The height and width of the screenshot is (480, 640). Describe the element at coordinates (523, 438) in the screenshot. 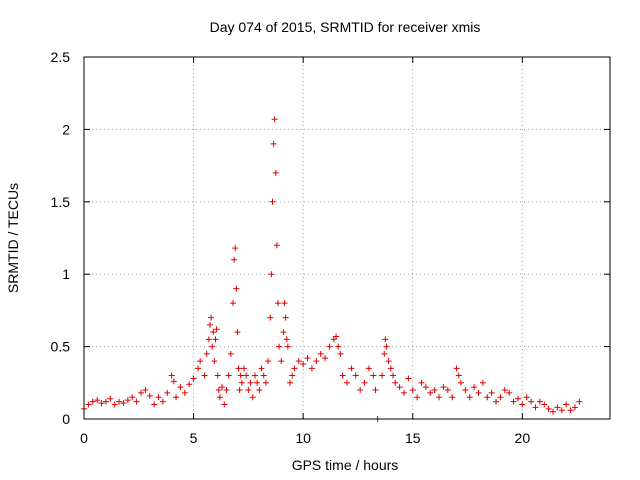

I see `x-tick-label: 20` at that location.